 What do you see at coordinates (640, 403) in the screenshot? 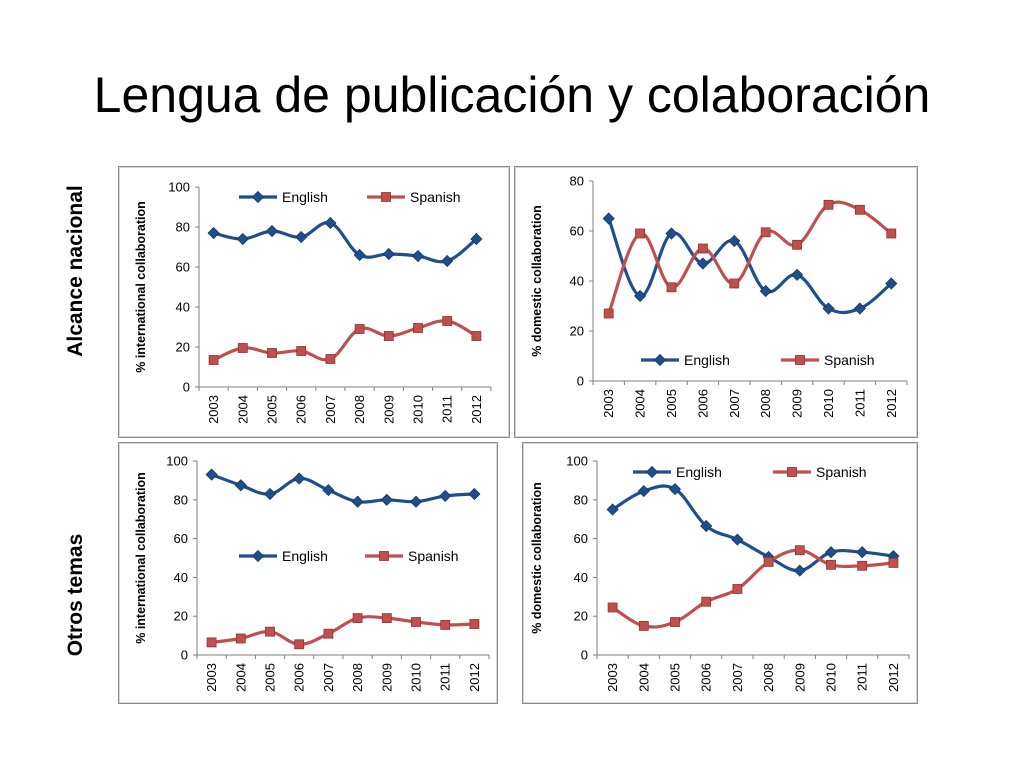
I see `x-tick-label: 2004` at bounding box center [640, 403].